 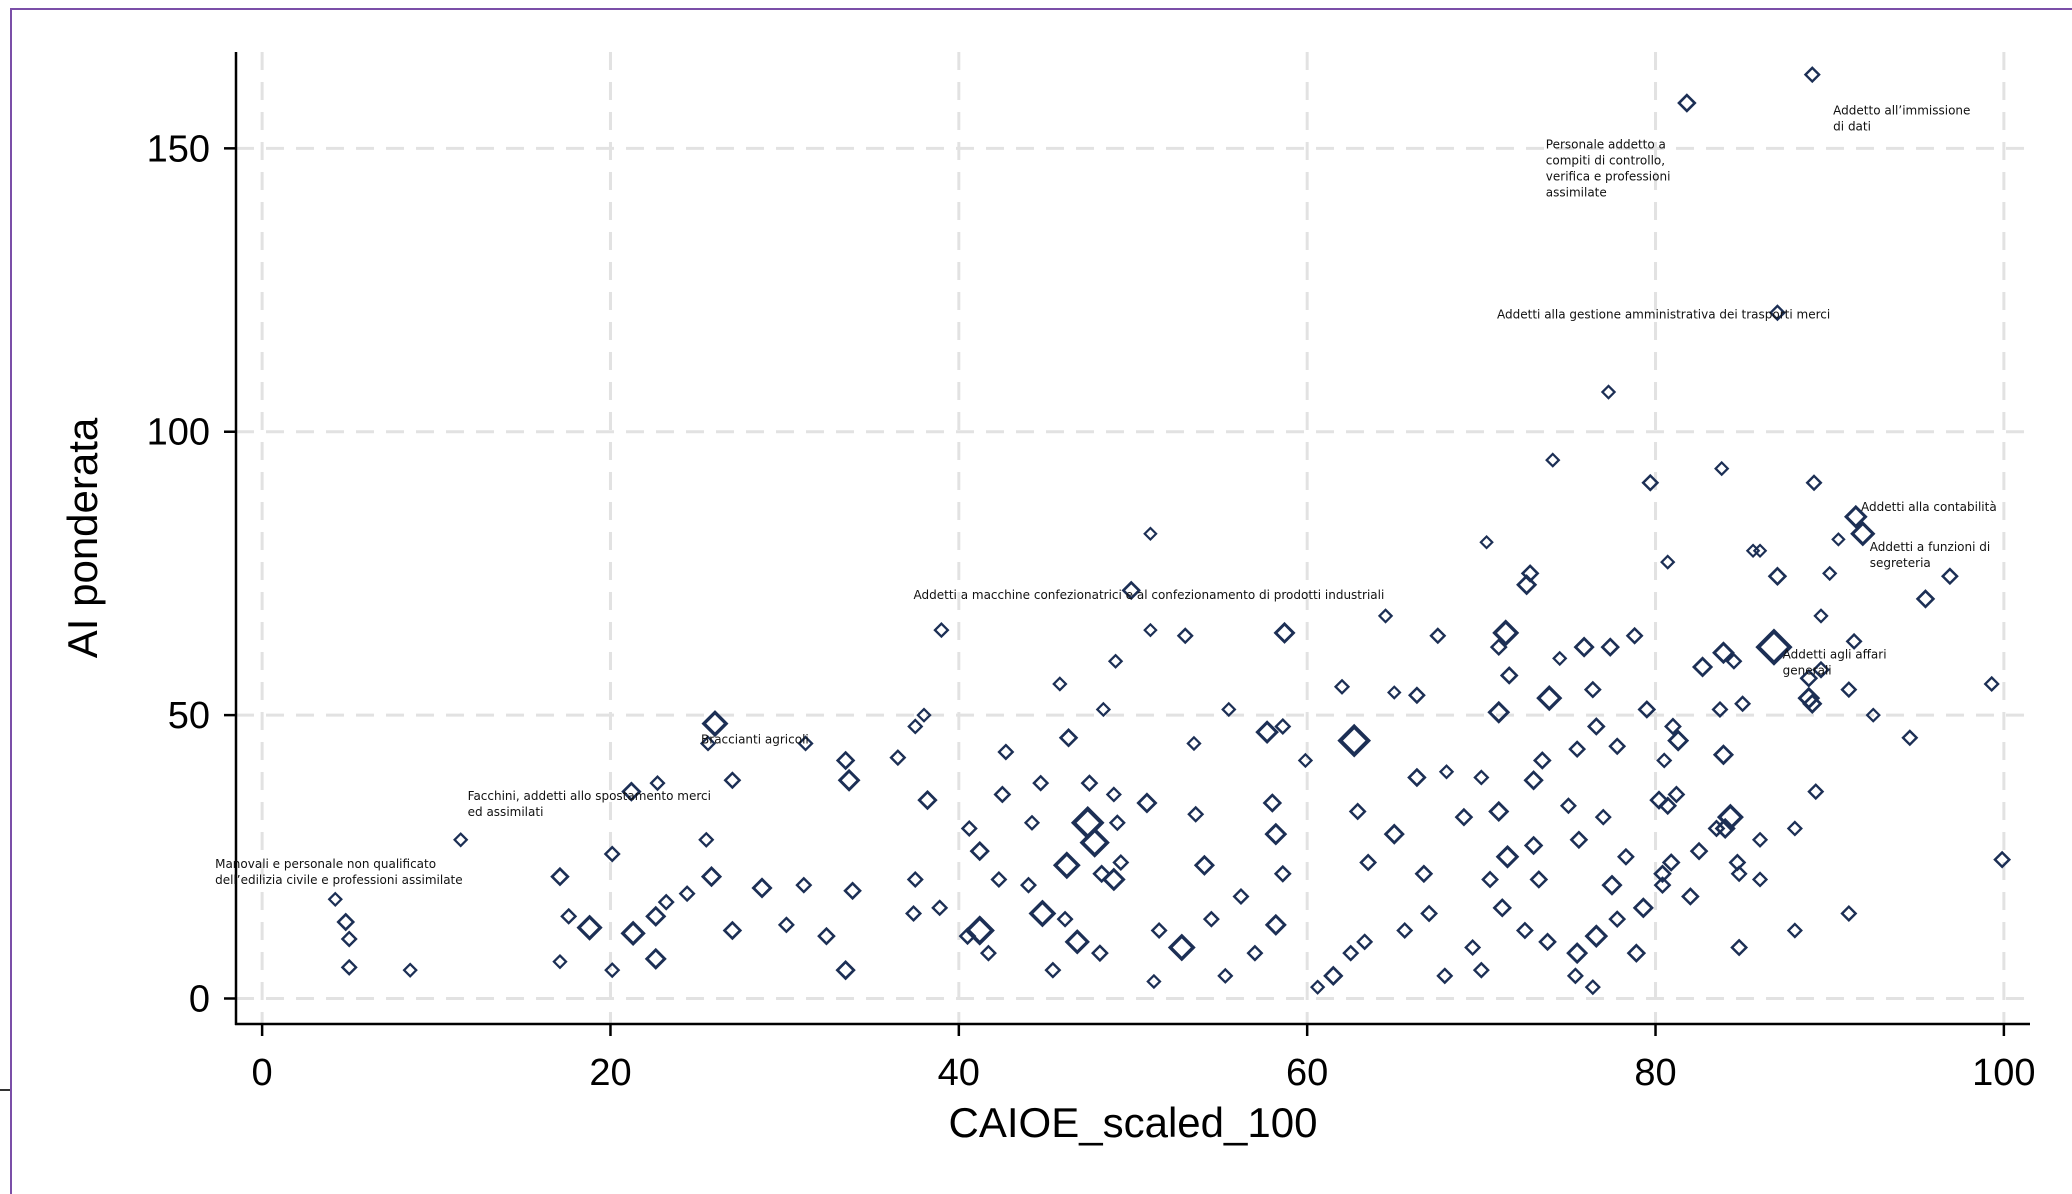 What do you see at coordinates (589, 796) in the screenshot?
I see `annotation-line: Facchini, addetti allo spostamento merci` at bounding box center [589, 796].